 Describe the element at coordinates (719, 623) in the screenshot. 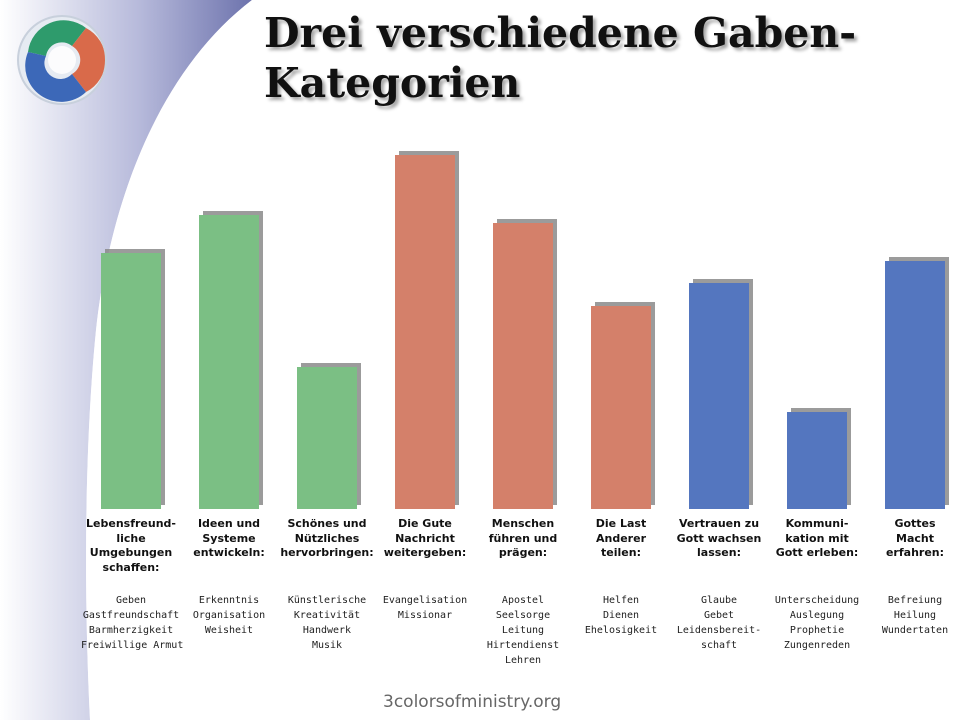

I see `gift-list: Glaube Gebet Leidensbereit-schaft` at that location.